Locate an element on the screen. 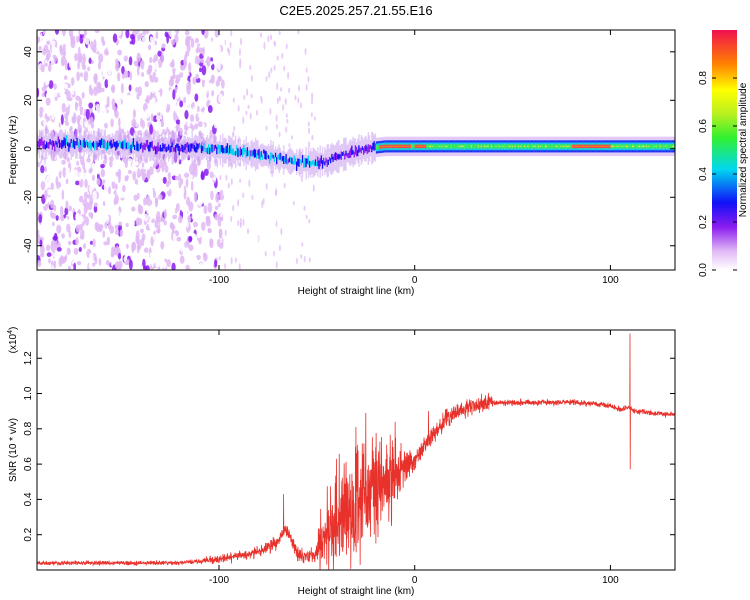 Image resolution: width=750 pixels, height=600 pixels. colorbar-tick-label: 0.0 is located at coordinates (703, 270).